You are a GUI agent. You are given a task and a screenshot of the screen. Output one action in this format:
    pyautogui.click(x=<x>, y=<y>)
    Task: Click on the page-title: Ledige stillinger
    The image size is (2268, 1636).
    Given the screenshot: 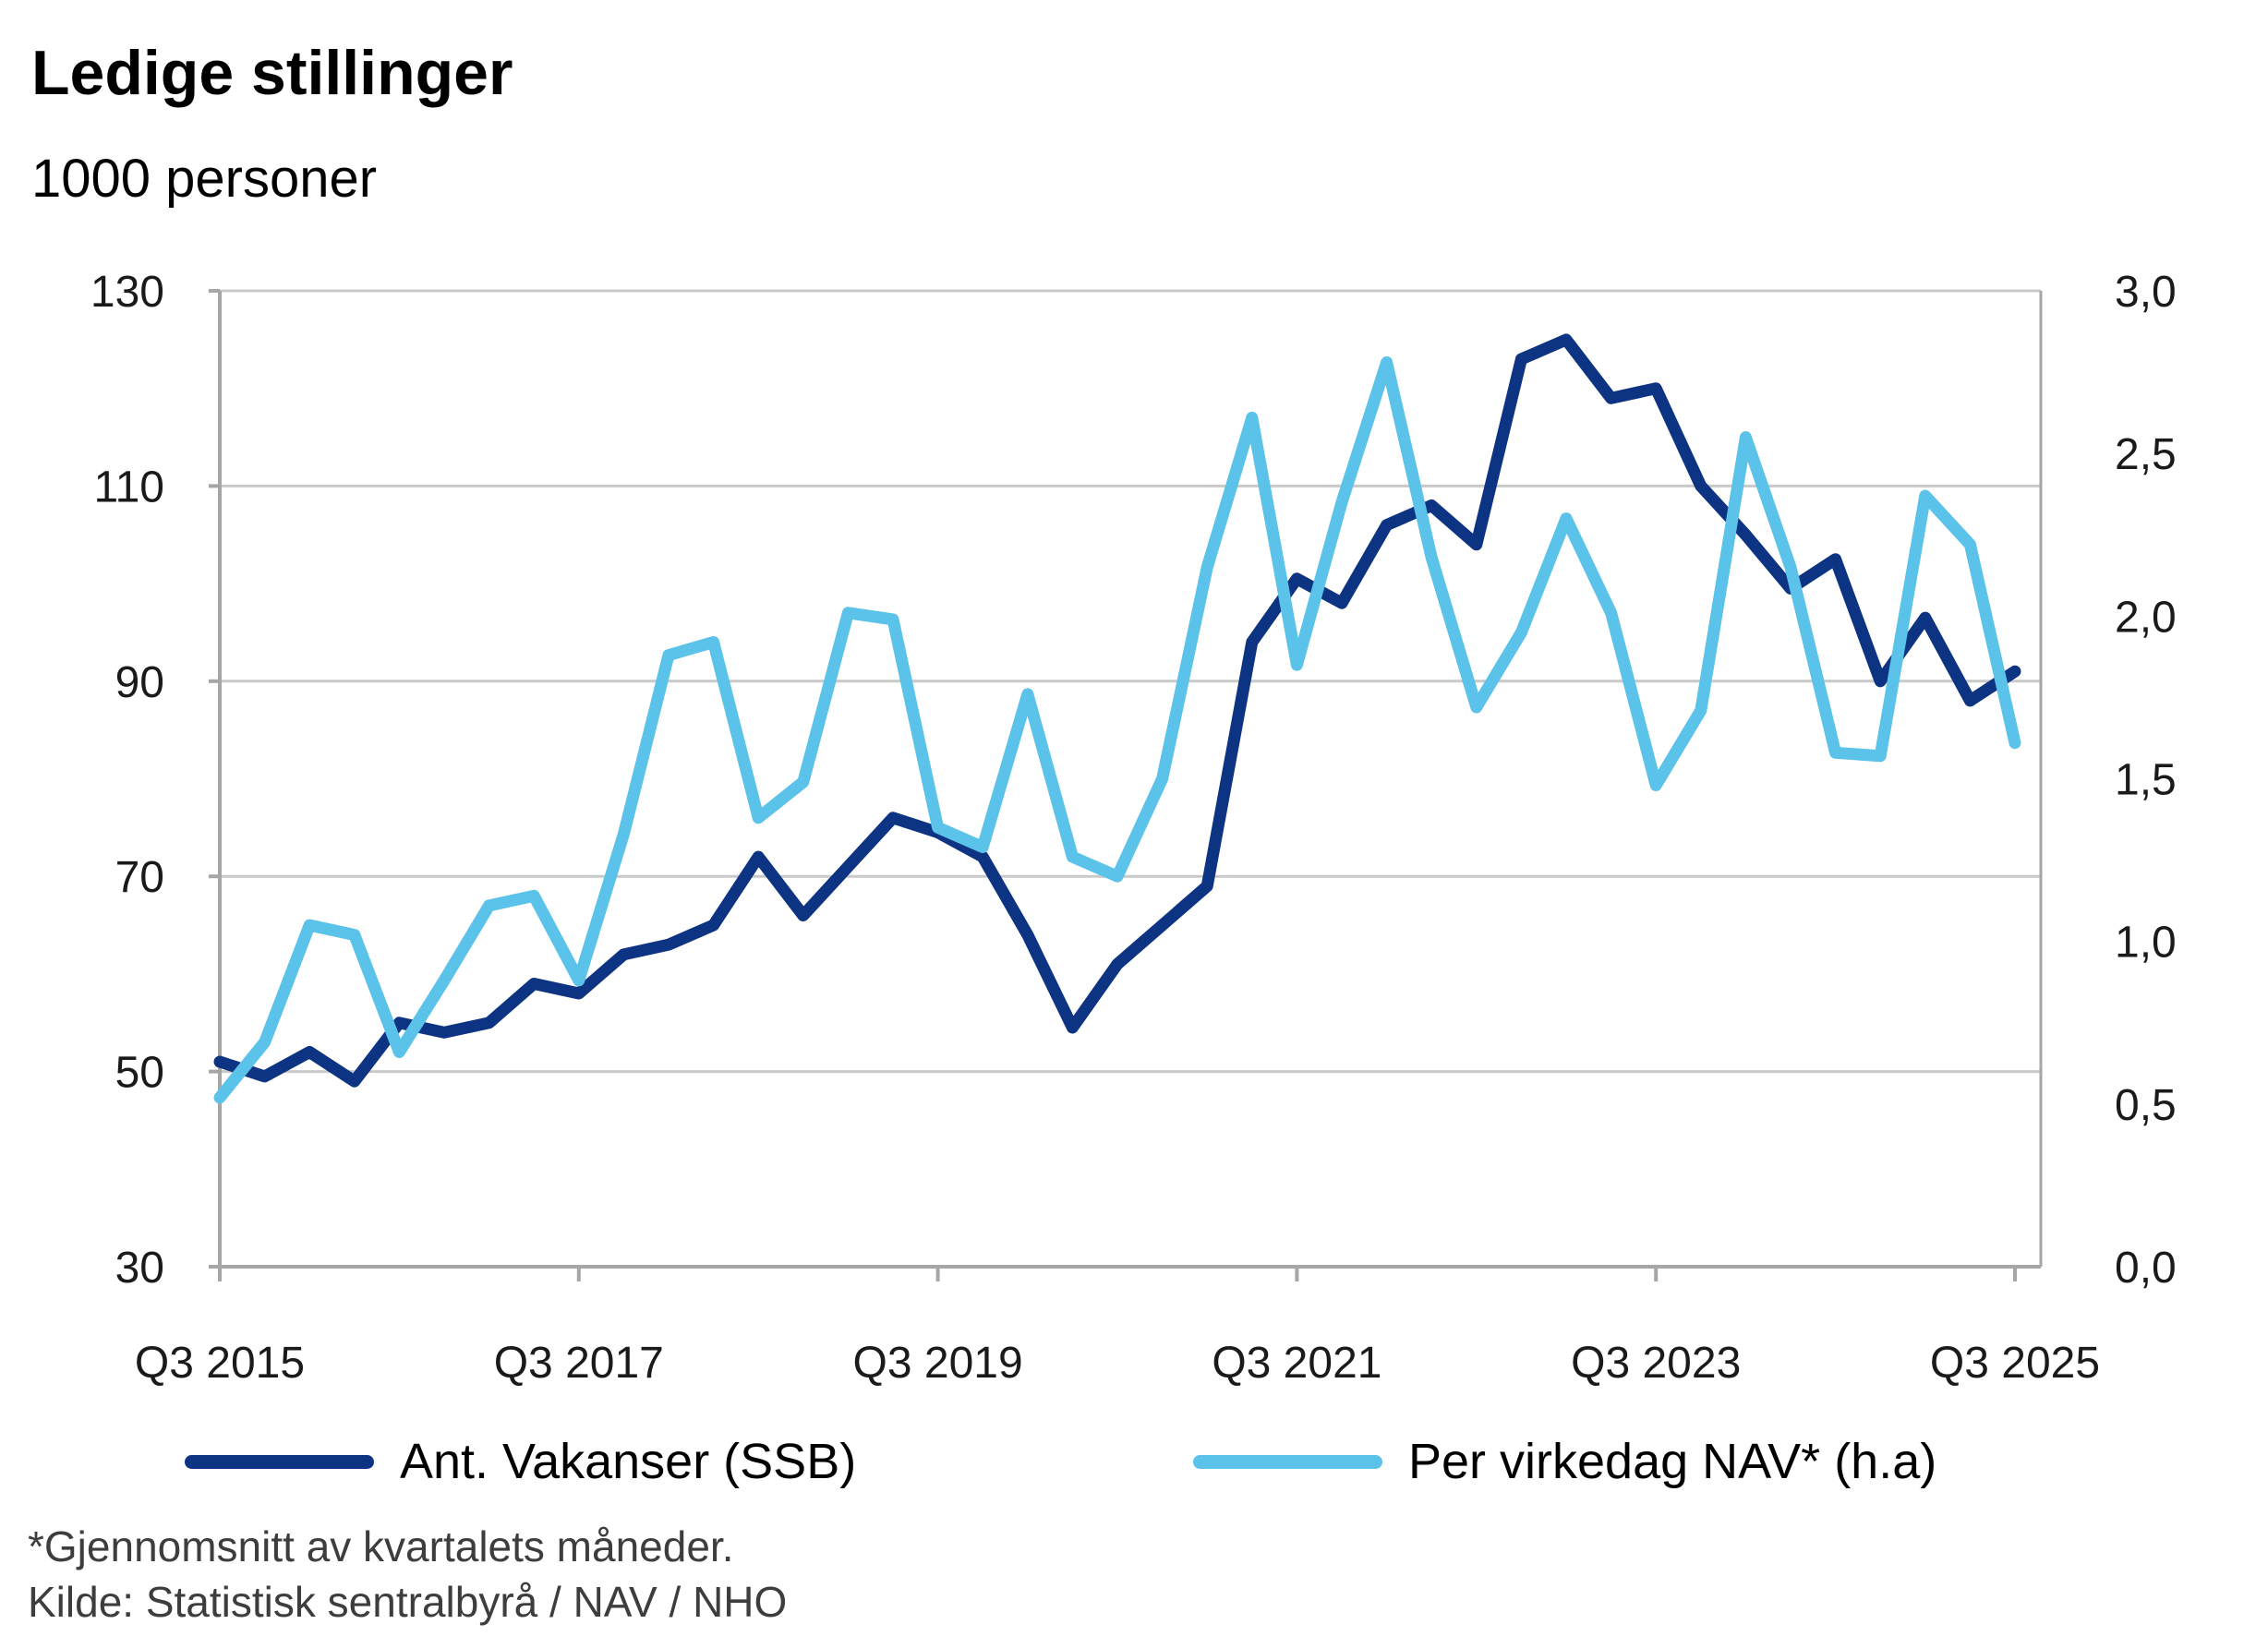 What is the action you would take?
    pyautogui.click(x=272, y=73)
    